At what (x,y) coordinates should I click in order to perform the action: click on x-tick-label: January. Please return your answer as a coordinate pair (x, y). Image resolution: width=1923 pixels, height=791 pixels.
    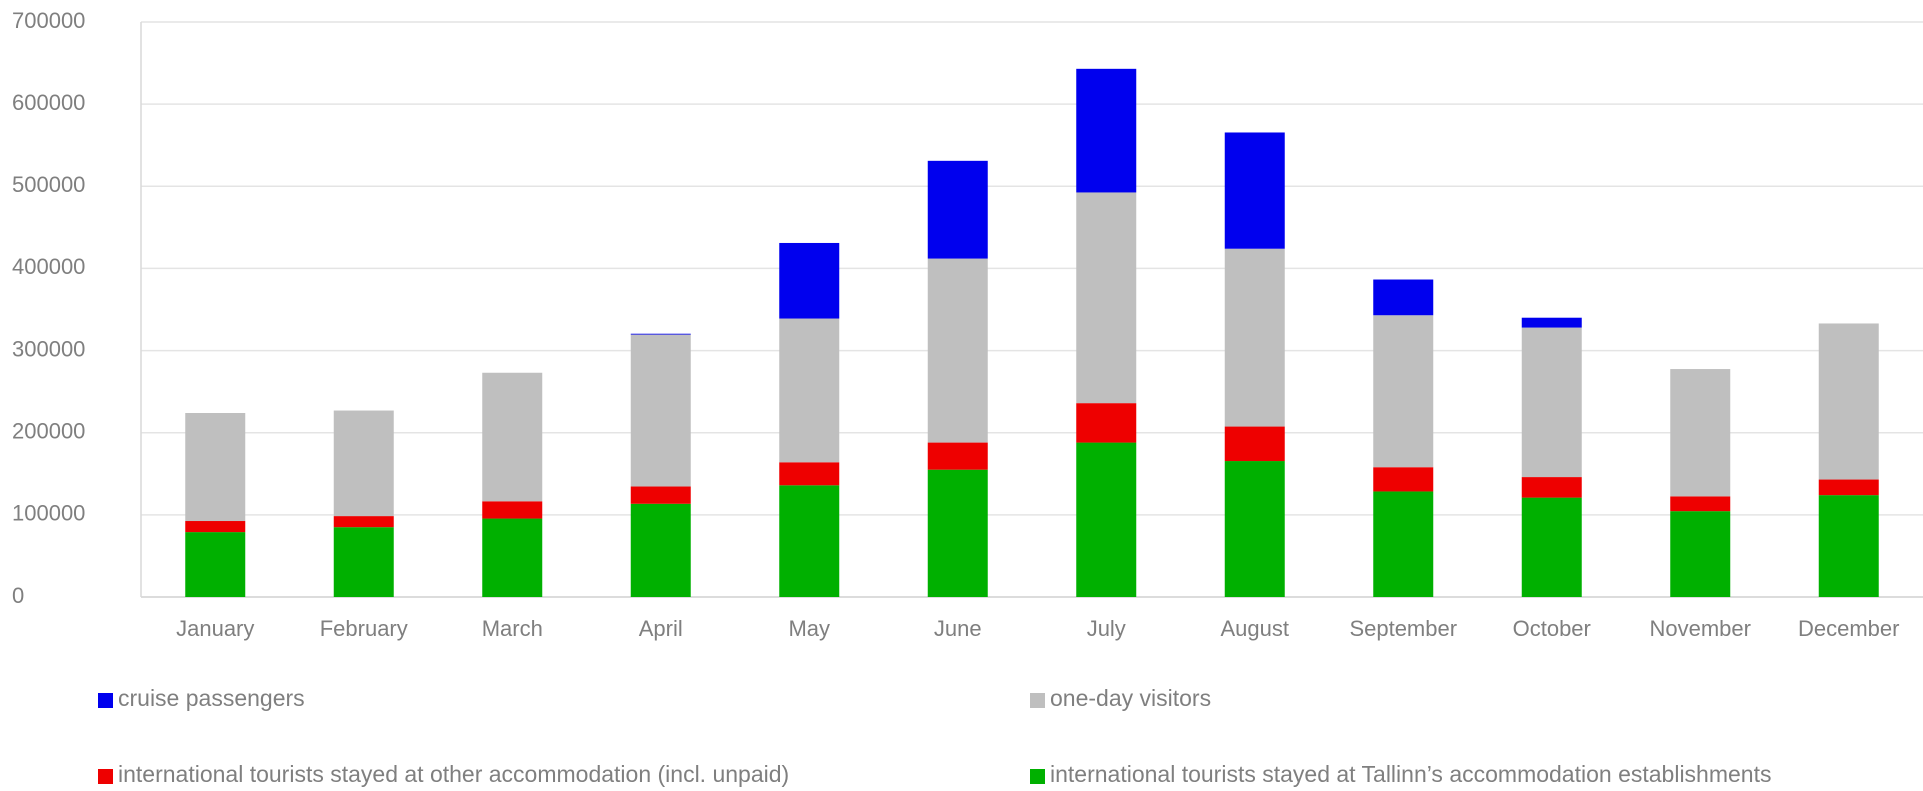
    Looking at the image, I should click on (215, 628).